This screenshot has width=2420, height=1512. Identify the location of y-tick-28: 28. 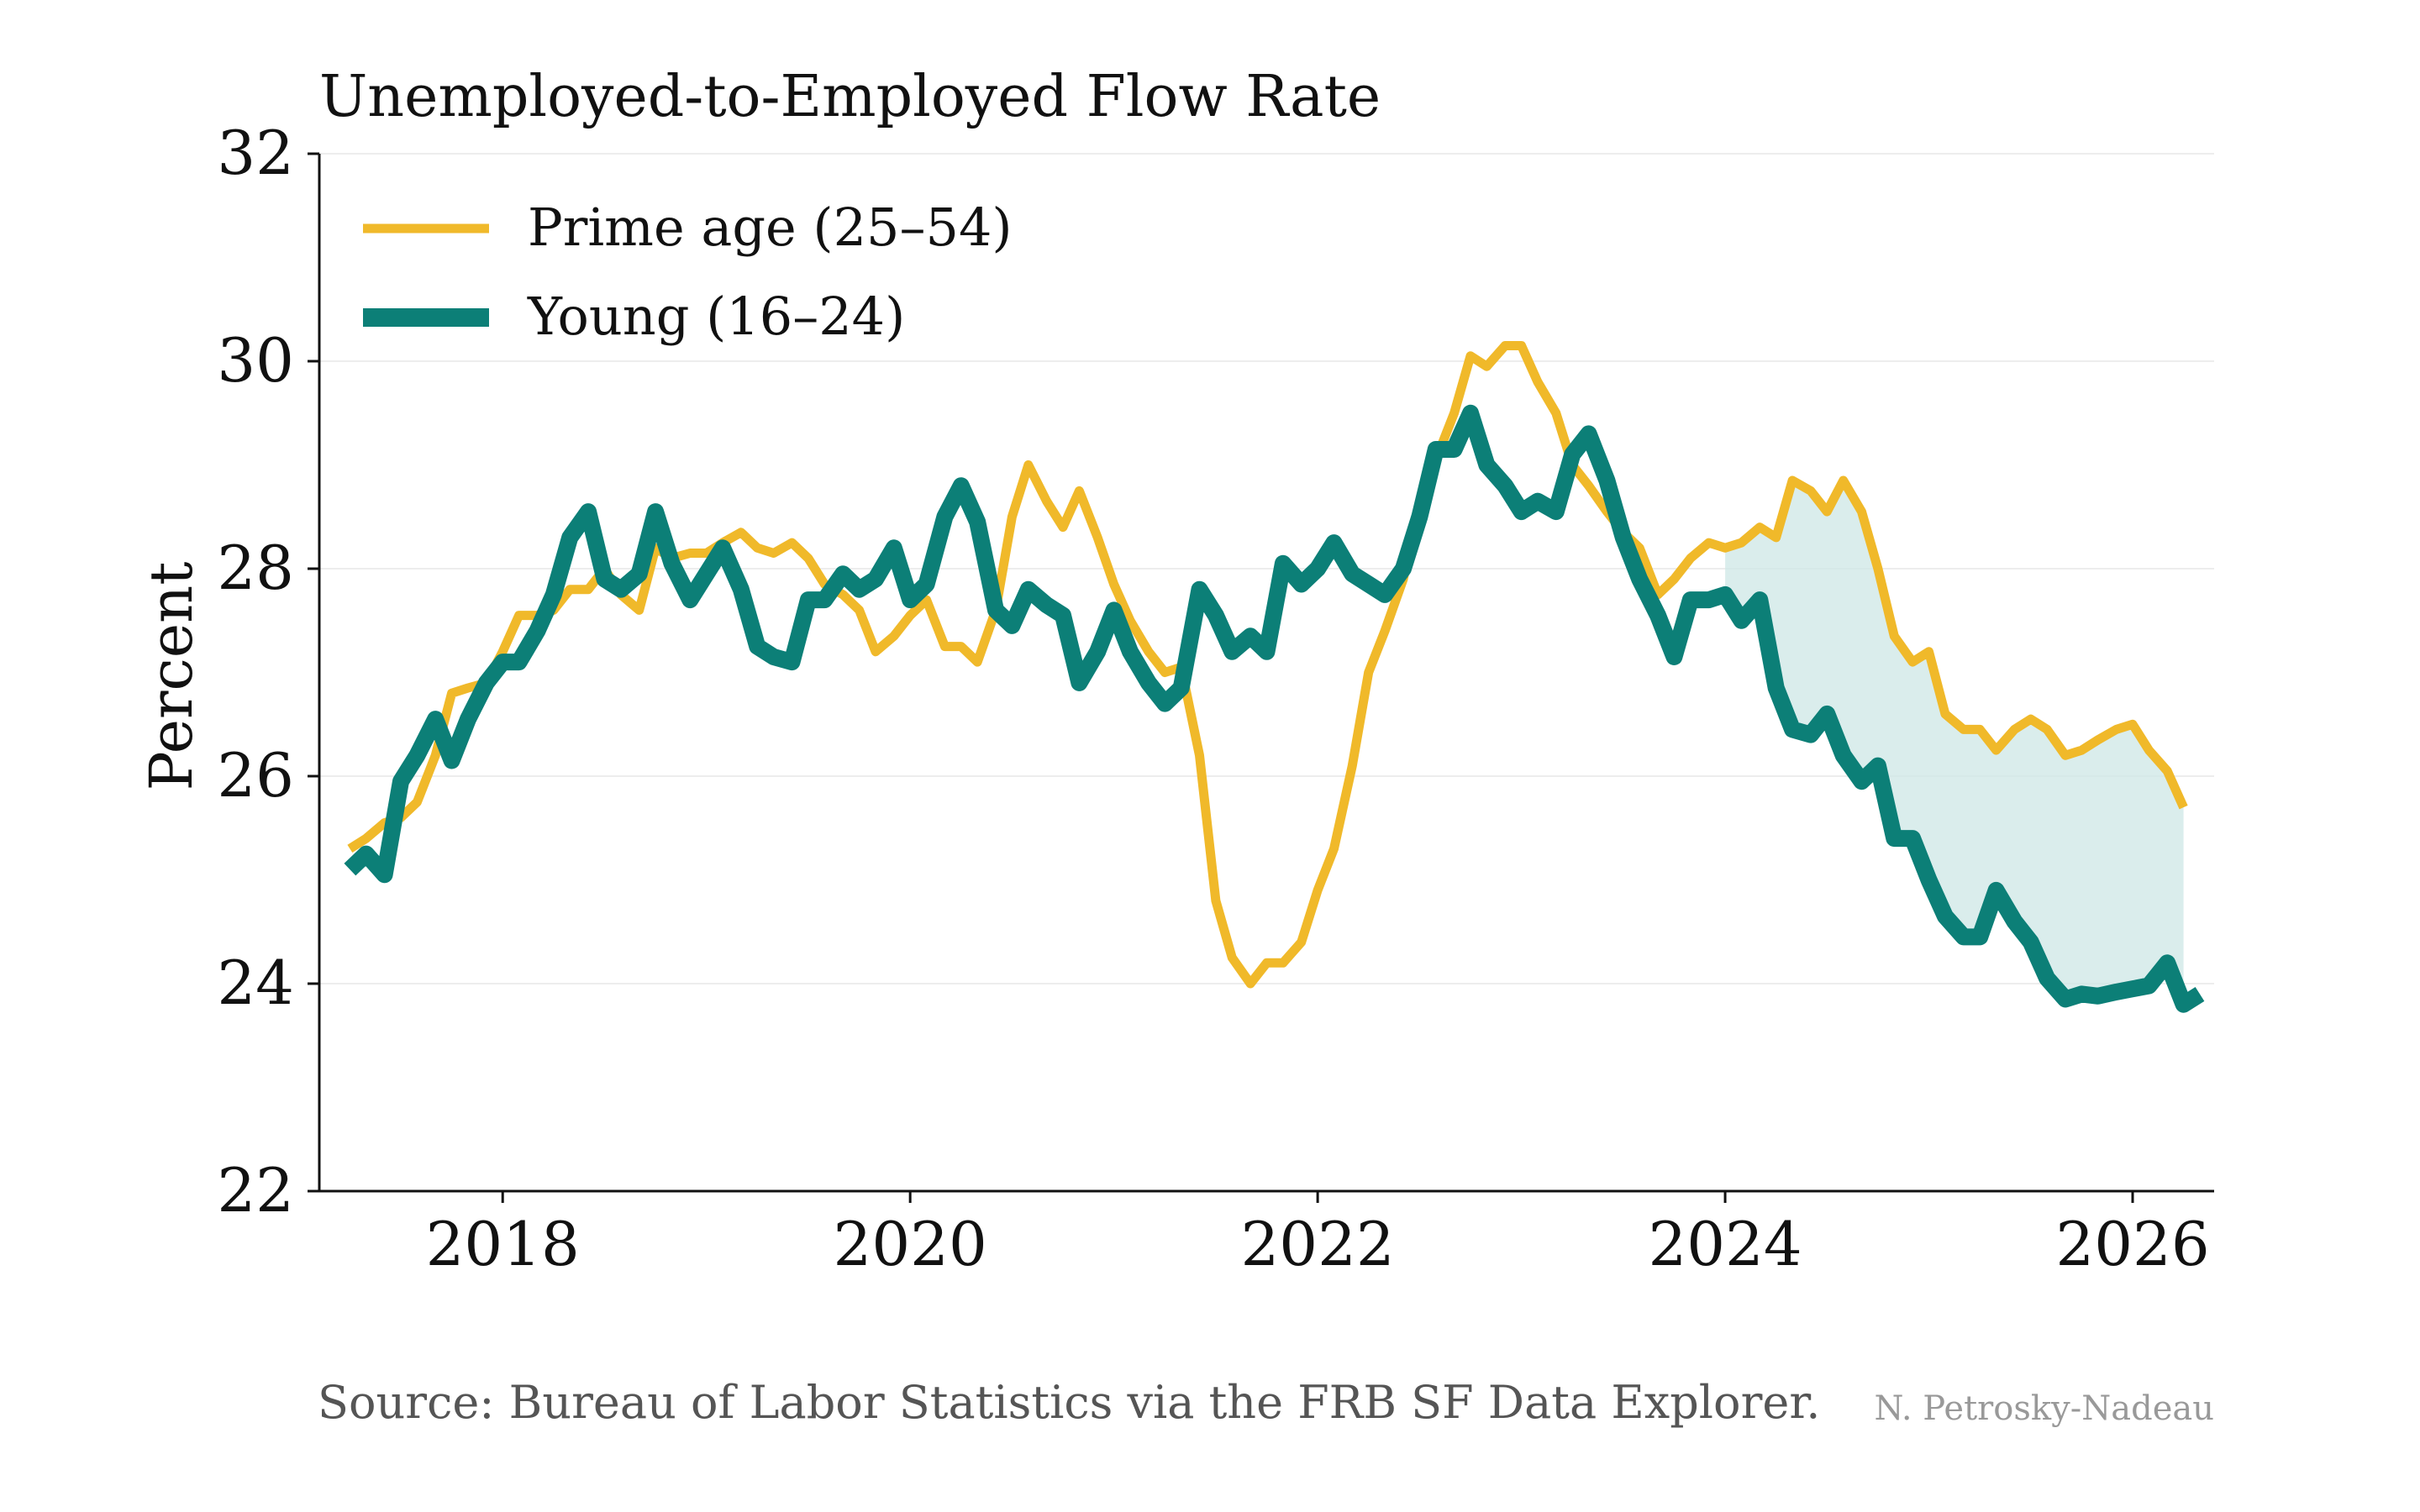
(255, 568).